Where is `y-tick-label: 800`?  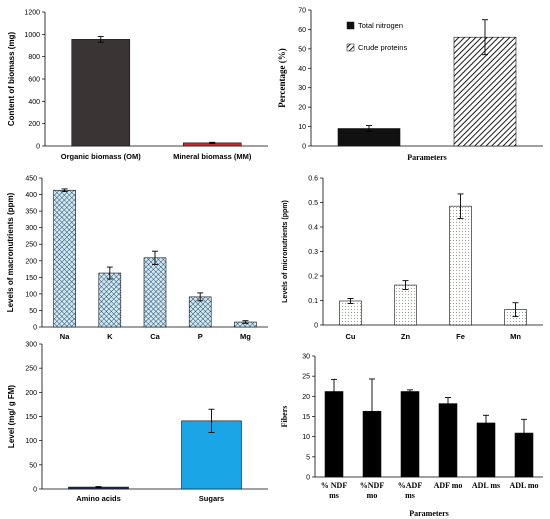 y-tick-label: 800 is located at coordinates (34, 57).